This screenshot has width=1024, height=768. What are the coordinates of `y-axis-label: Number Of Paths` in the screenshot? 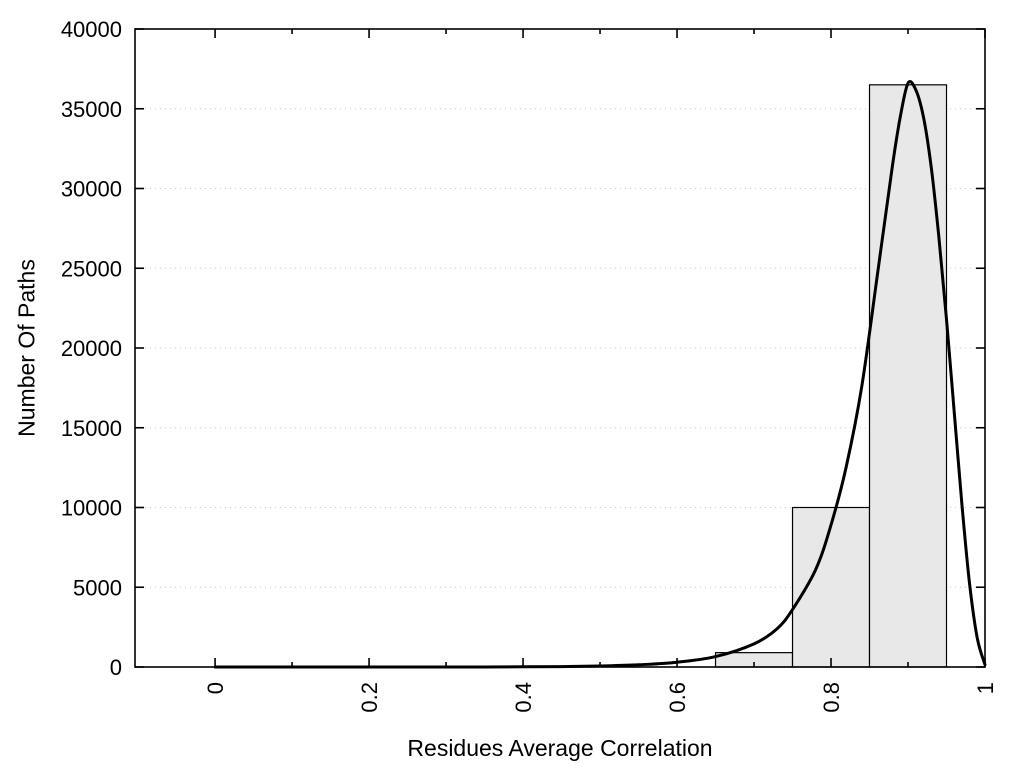 It's located at (26, 348).